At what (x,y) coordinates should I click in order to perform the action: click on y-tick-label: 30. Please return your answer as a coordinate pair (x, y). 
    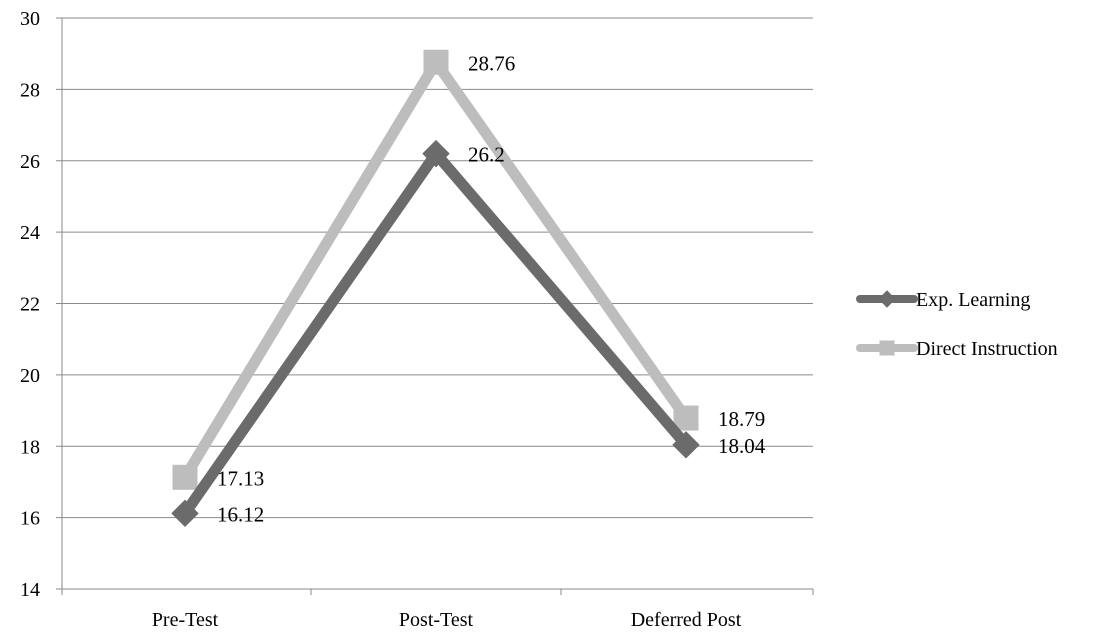
    Looking at the image, I should click on (30, 19).